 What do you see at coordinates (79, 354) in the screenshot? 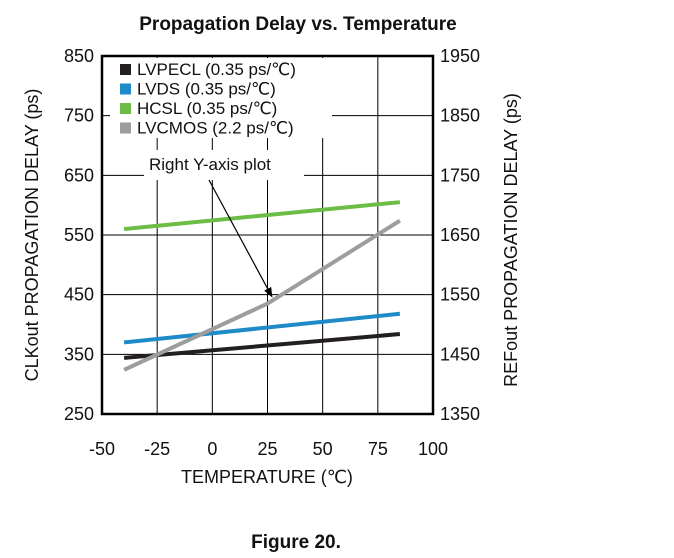
I see `y-tick-label-left: 350` at bounding box center [79, 354].